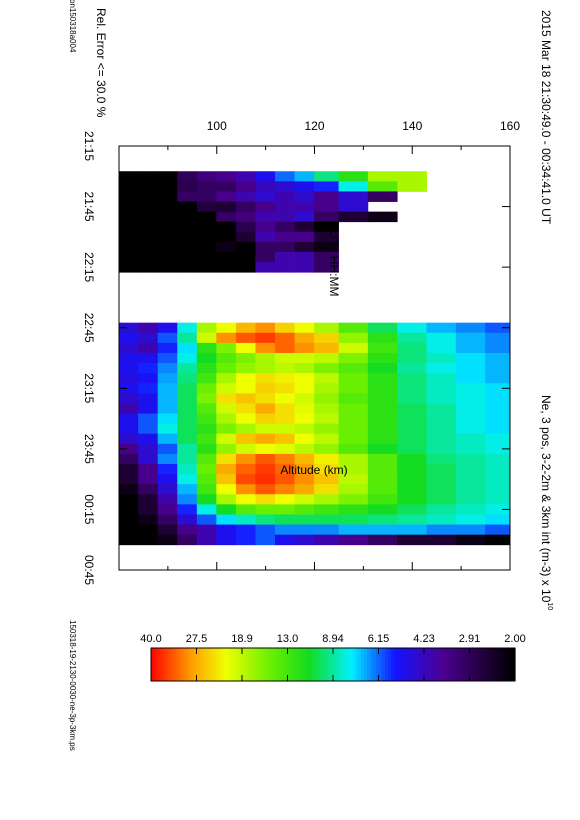 This screenshot has width=580, height=820. Describe the element at coordinates (546, 502) in the screenshot. I see `colorbar-label: Ne, 3 pos, 3-2-2m & 3km int (m-3) x 1010` at that location.